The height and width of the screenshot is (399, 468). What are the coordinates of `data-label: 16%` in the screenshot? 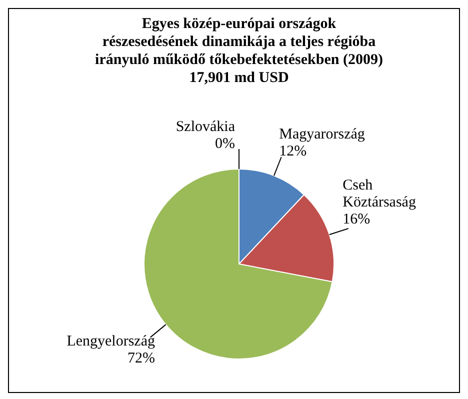 It's located at (356, 219).